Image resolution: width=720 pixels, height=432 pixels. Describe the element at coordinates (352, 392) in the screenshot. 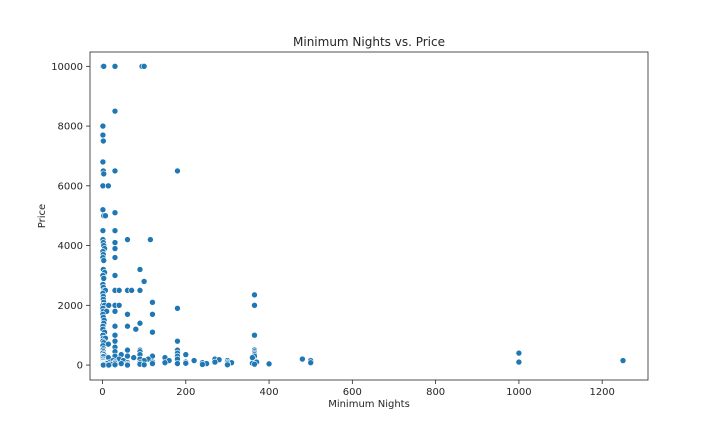

I see `x-tick-label: 600` at that location.